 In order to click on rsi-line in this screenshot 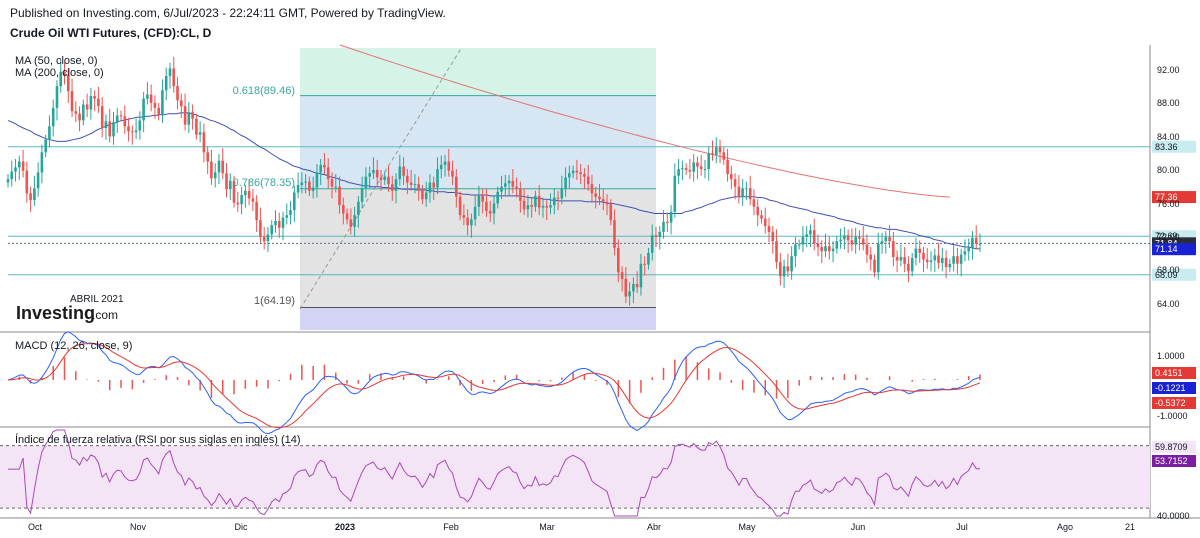, I will do `click(494, 473)`.